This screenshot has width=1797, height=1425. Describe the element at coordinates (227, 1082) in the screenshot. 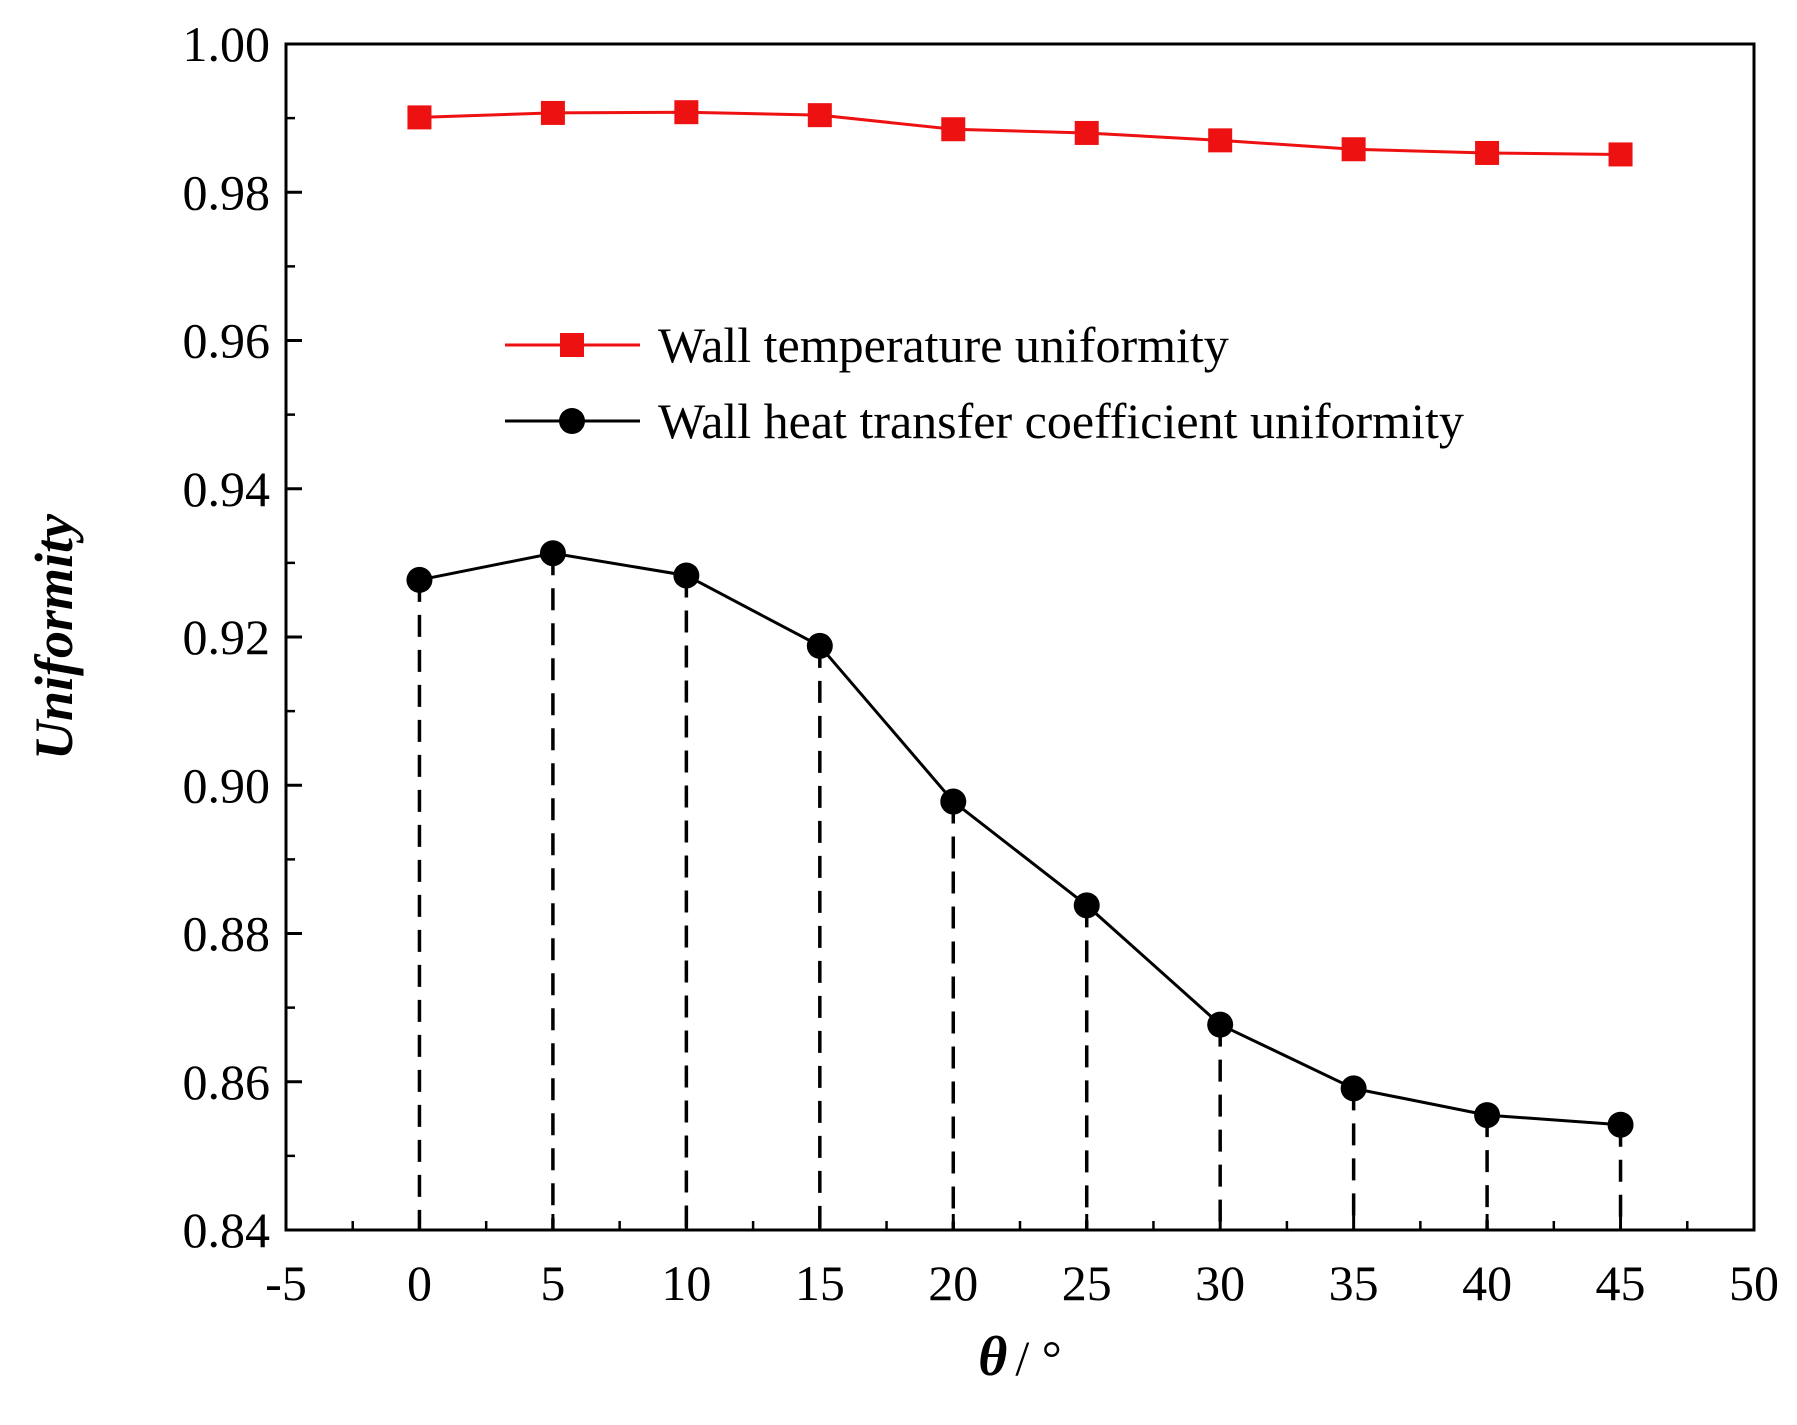

I see `y-tick-label: 0.86` at that location.